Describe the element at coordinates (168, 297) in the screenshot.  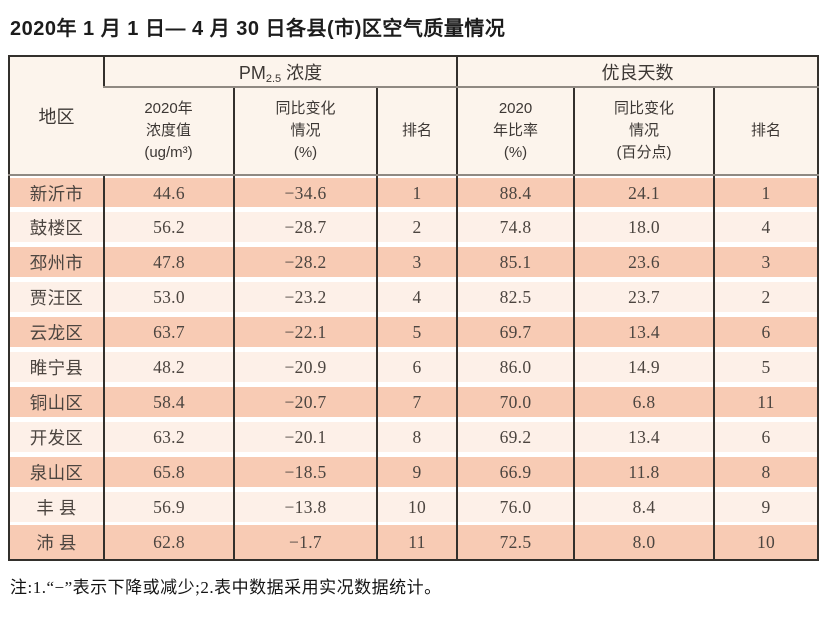
I see `value-cell: 53.0` at that location.